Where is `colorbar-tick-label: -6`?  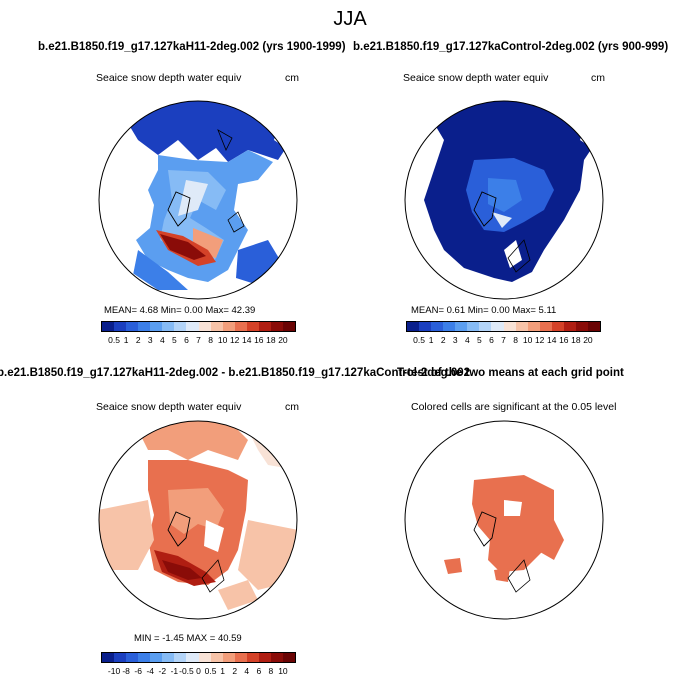
colorbar-tick-label: -6 is located at coordinates (138, 671).